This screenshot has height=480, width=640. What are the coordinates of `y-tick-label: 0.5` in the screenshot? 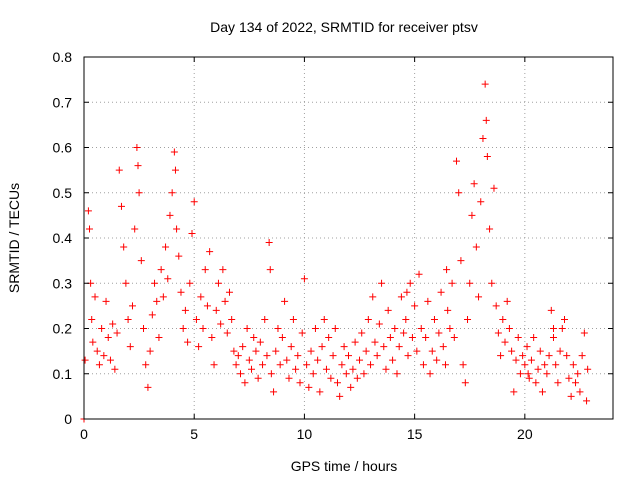 It's located at (63, 193).